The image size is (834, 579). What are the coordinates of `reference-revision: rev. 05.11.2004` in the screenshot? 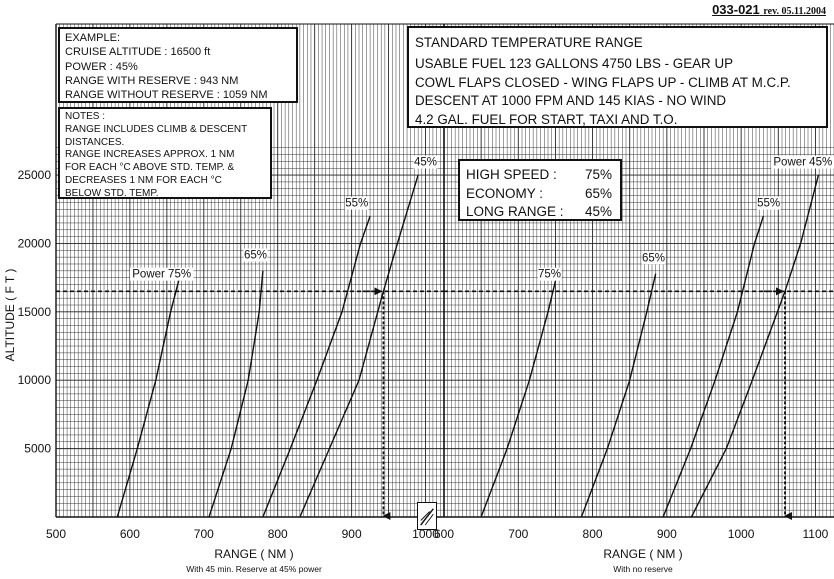 It's located at (794, 11).